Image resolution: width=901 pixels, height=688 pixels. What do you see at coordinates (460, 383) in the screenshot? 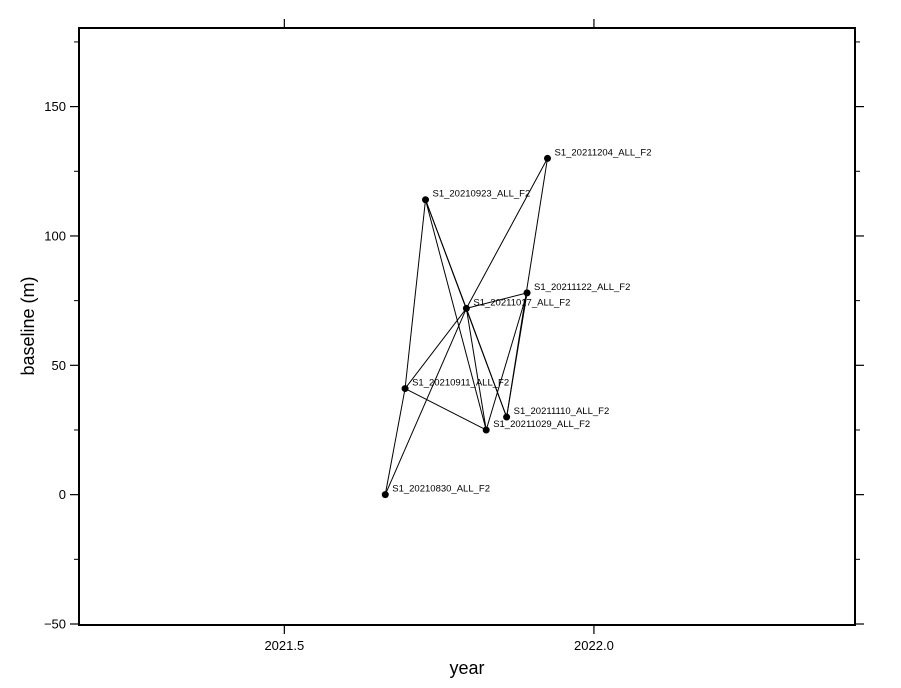
I see `acquisition-label: S1_20210911_ALL_F2` at bounding box center [460, 383].